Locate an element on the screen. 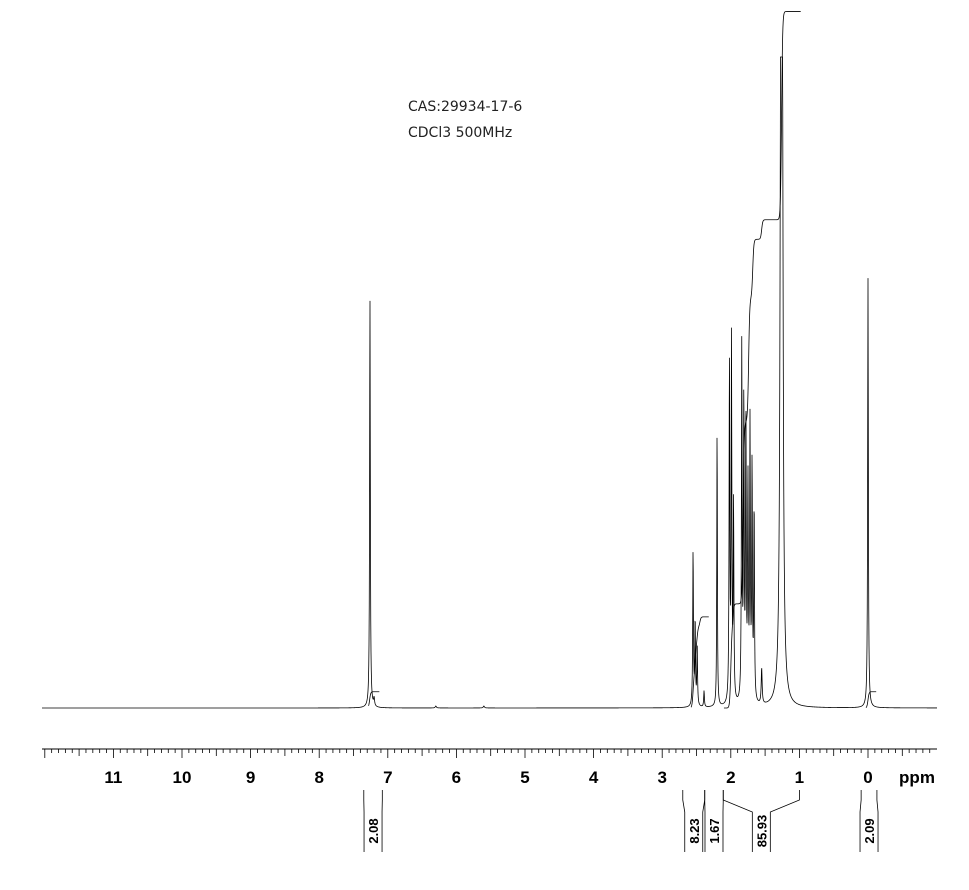  integral-4: 2.09 is located at coordinates (869, 821).